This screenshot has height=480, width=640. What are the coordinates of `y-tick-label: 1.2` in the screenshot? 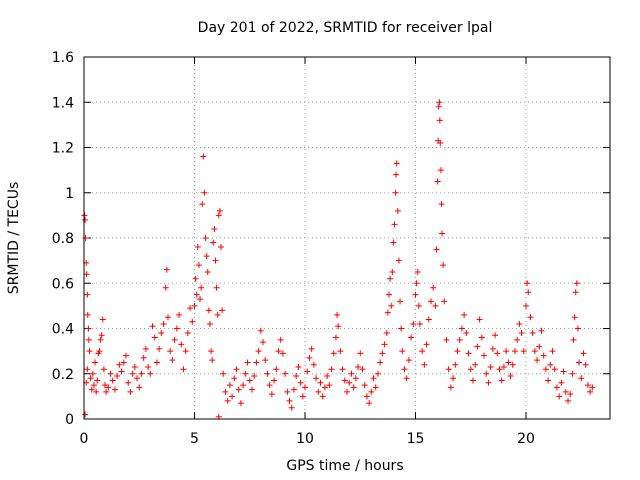 It's located at (63, 149).